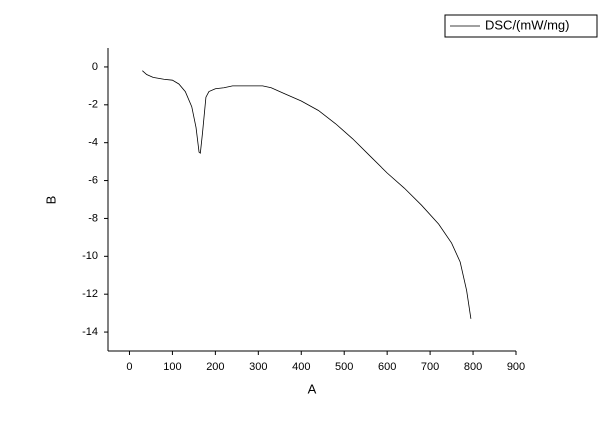  What do you see at coordinates (90, 294) in the screenshot?
I see `y-tick-label: -12` at bounding box center [90, 294].